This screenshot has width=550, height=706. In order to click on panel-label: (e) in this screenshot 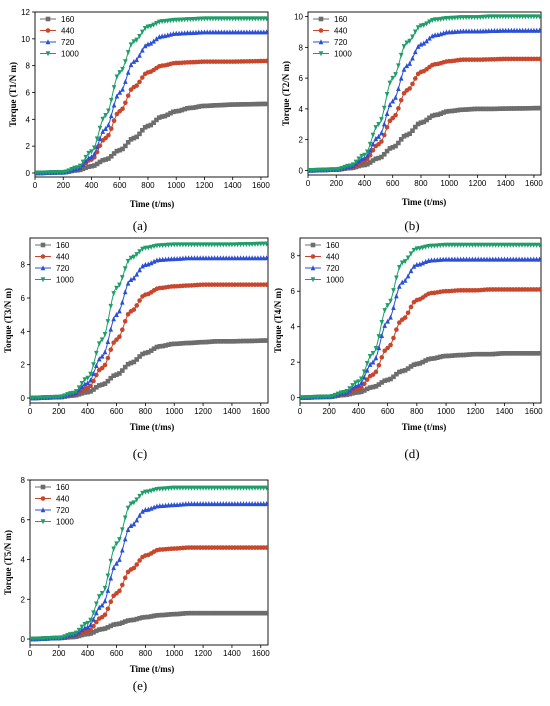, I will do `click(140, 685)`.